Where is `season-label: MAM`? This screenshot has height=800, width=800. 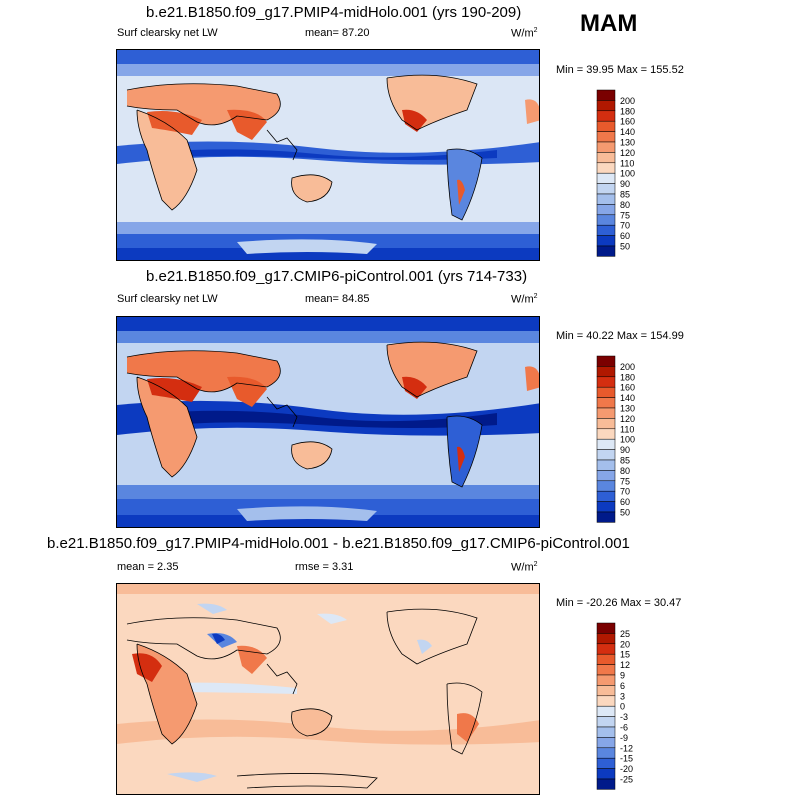
season-label: MAM is located at coordinates (609, 23).